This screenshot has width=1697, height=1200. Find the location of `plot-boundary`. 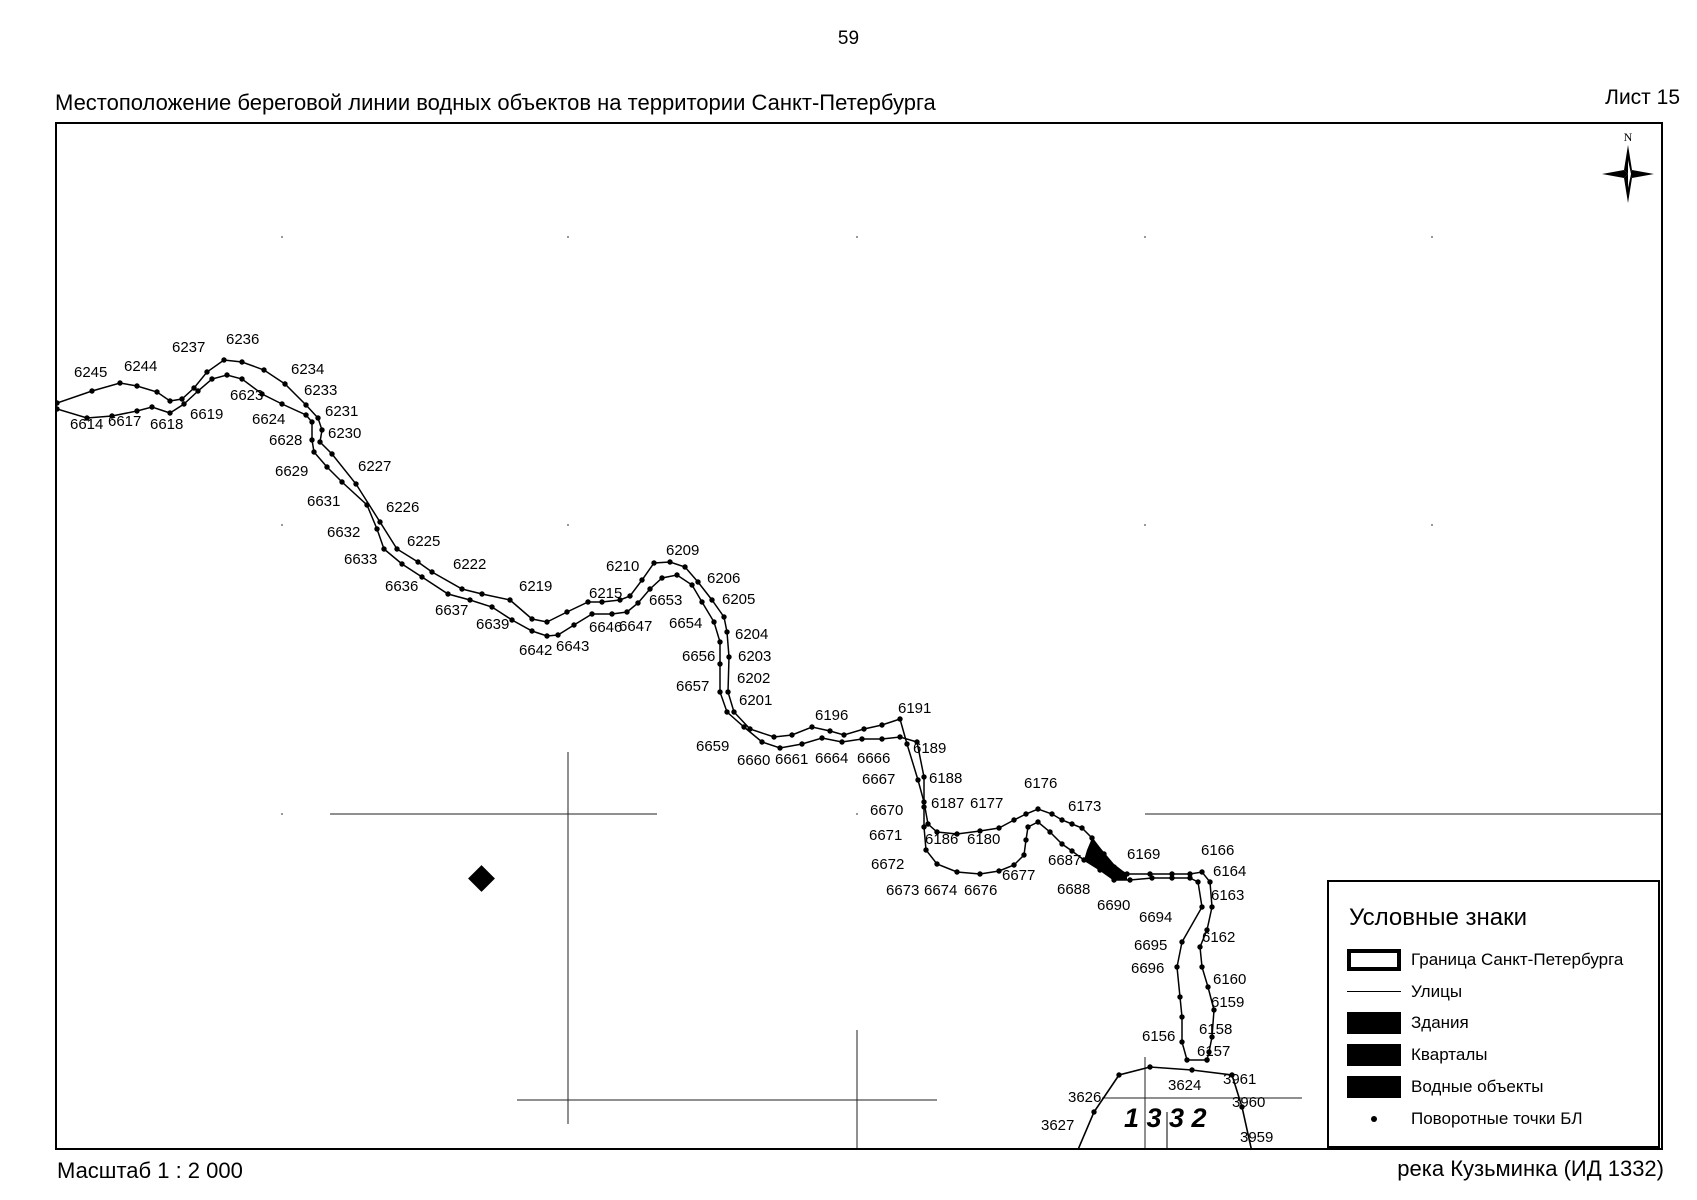

plot-boundary is located at coordinates (1164, 1107).